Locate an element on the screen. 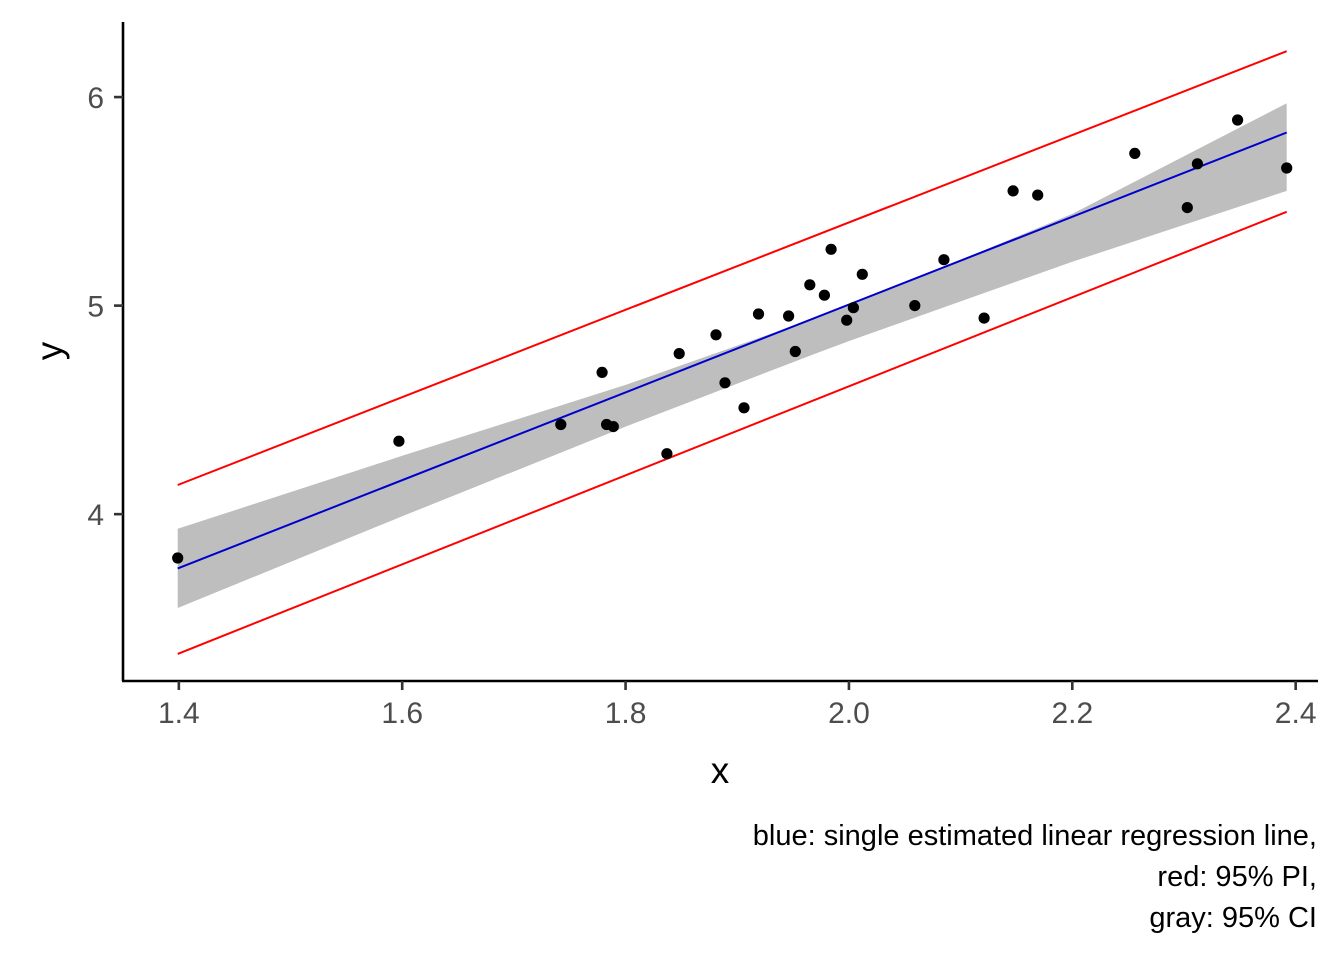 The height and width of the screenshot is (960, 1344). x-tick-label-1.8: 1.8 is located at coordinates (626, 713).